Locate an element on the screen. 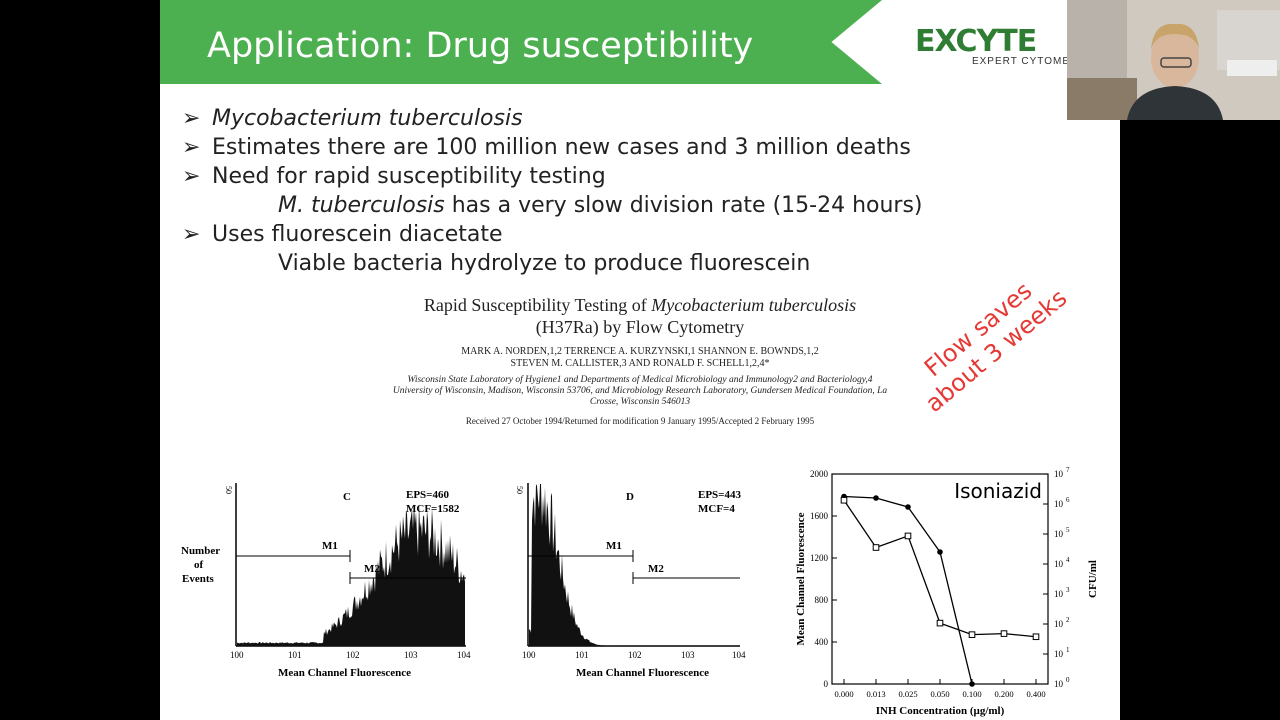  logo-wordmark: EXCYTE is located at coordinates (976, 41).